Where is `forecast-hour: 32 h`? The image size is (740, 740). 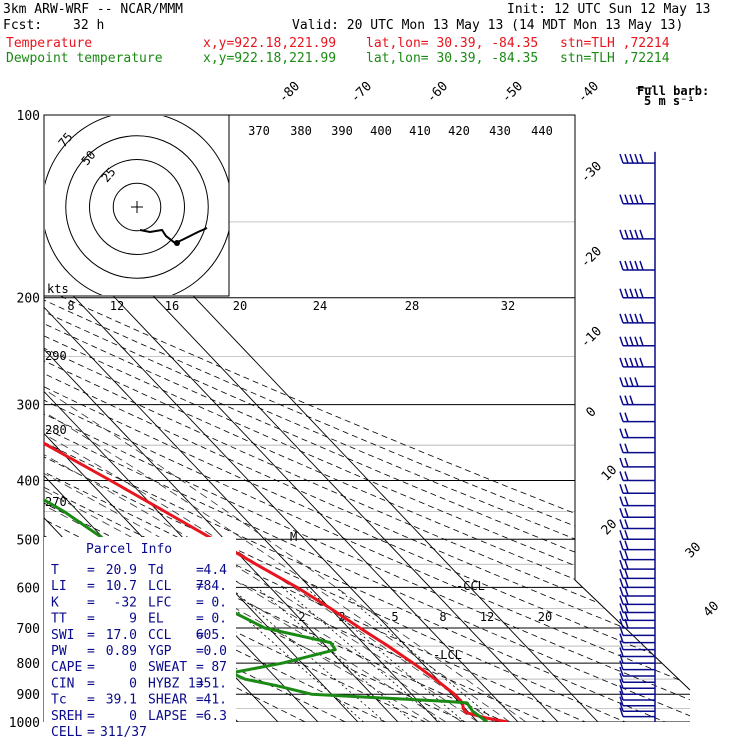
forecast-hour: 32 h is located at coordinates (89, 25).